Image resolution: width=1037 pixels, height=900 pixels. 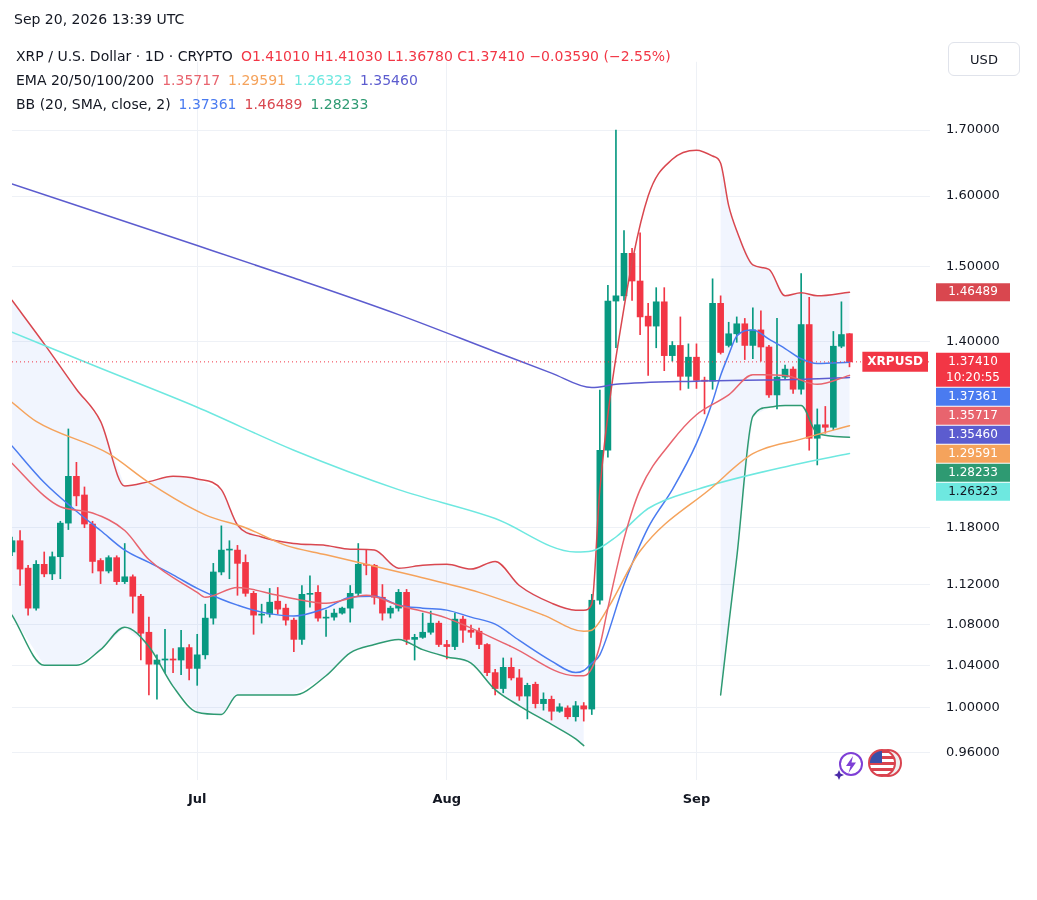 I want to click on y-tick-label: 1.40000, so click(x=973, y=340).